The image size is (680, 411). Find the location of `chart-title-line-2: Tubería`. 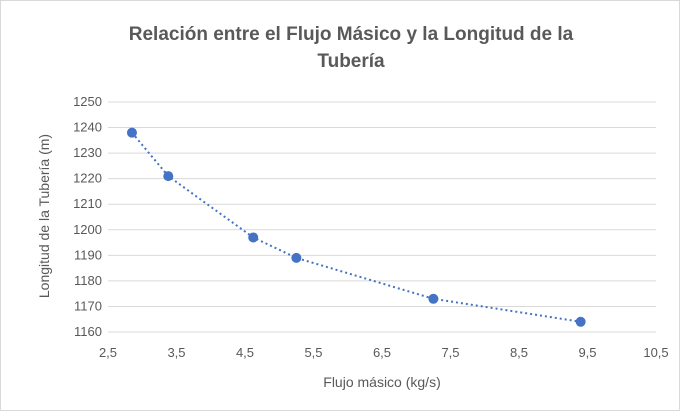

chart-title-line-2: Tubería is located at coordinates (351, 61).